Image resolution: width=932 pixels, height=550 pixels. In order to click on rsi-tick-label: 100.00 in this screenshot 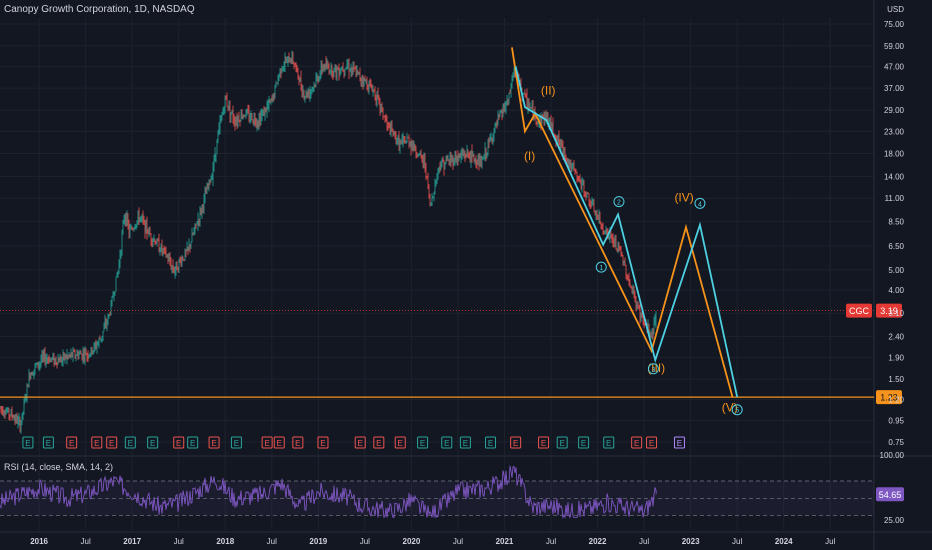, I will do `click(892, 455)`.